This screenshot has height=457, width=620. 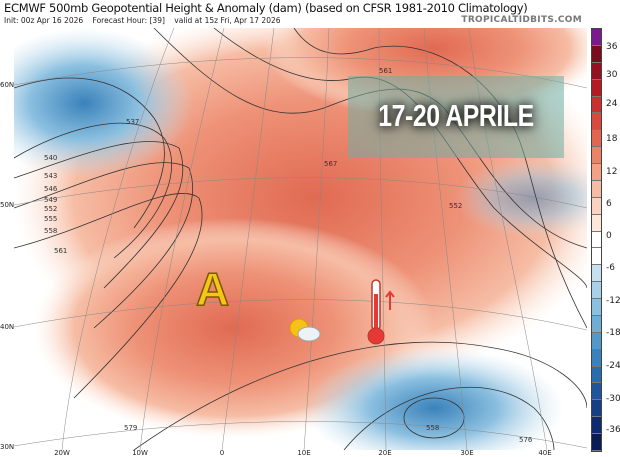 What do you see at coordinates (467, 453) in the screenshot?
I see `lon-label: 30E` at bounding box center [467, 453].